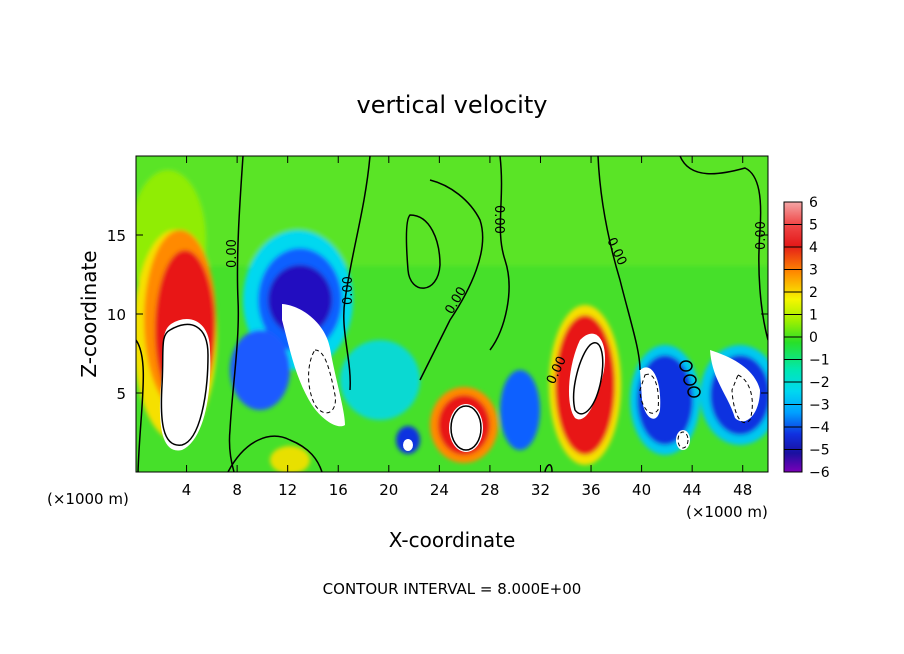  I want to click on colorbar-tick-label: 3, so click(813, 271).